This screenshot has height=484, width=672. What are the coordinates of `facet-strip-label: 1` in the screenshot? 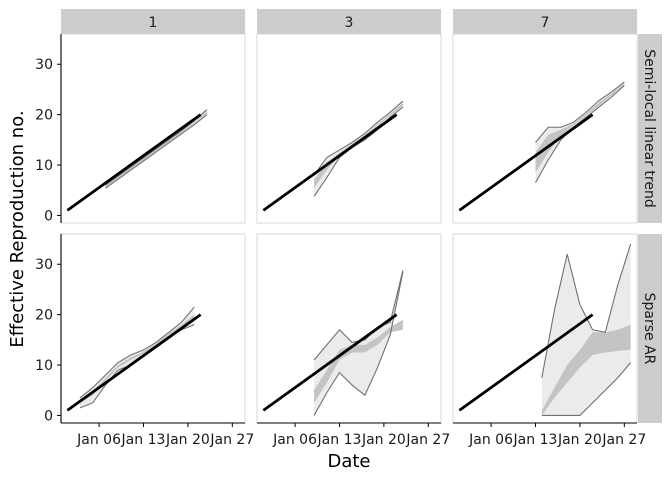 It's located at (153, 23).